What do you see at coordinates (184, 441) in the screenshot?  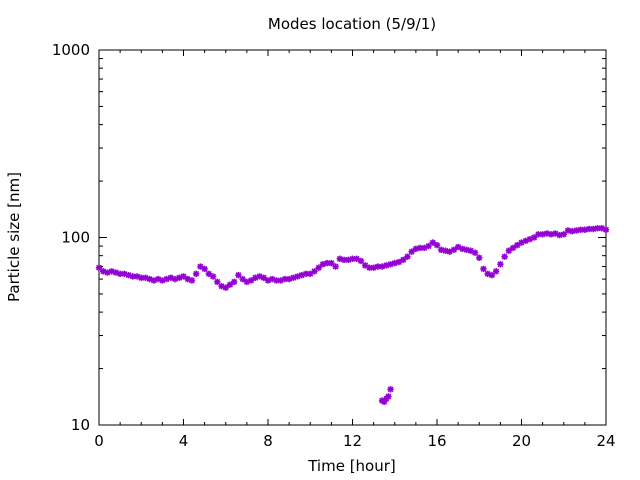 I see `x-tick-label: 4` at bounding box center [184, 441].